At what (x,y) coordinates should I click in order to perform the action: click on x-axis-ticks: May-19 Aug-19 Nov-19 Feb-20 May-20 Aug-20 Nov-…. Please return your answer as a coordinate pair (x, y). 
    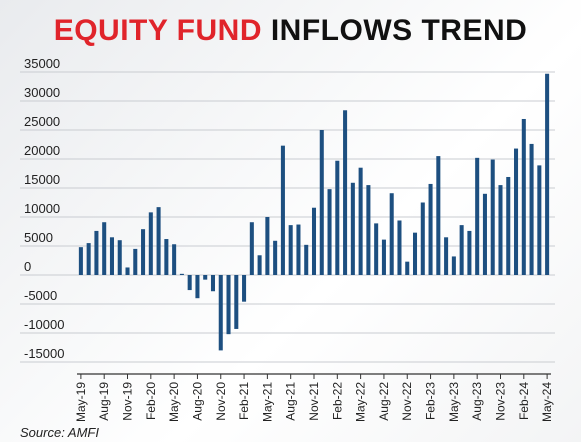
    Looking at the image, I should click on (314, 398).